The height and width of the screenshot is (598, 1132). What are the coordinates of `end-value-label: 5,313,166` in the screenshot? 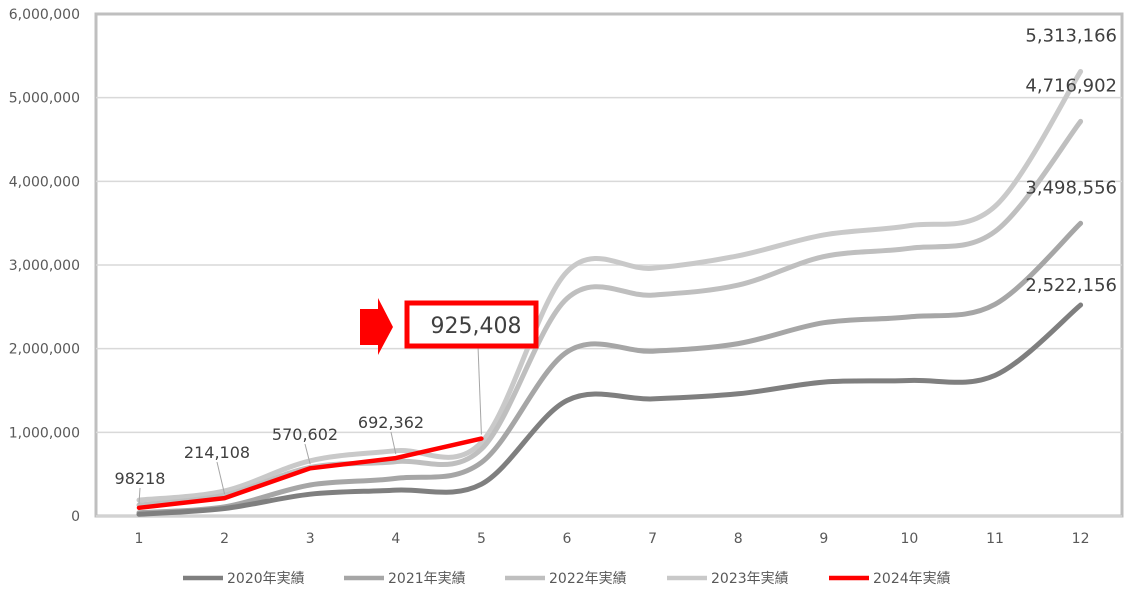 It's located at (1071, 35).